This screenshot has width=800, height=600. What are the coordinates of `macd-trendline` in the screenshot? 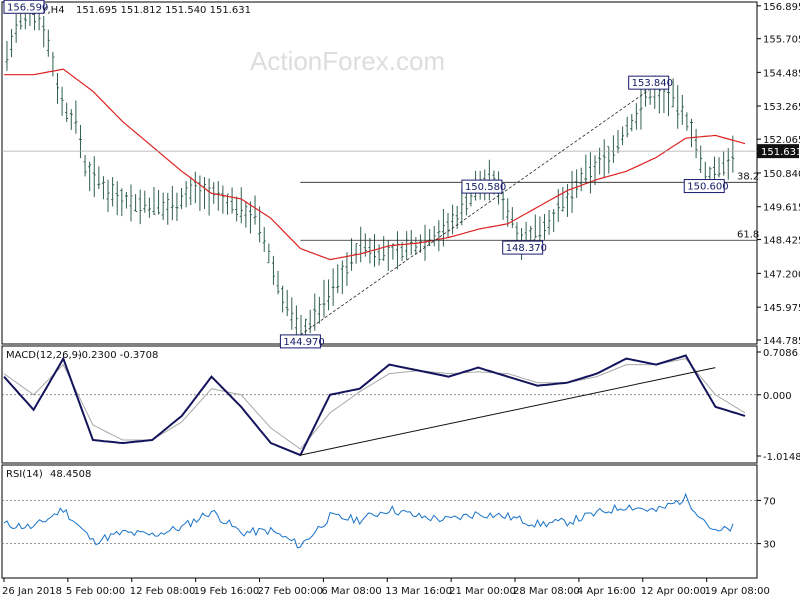 It's located at (508, 411).